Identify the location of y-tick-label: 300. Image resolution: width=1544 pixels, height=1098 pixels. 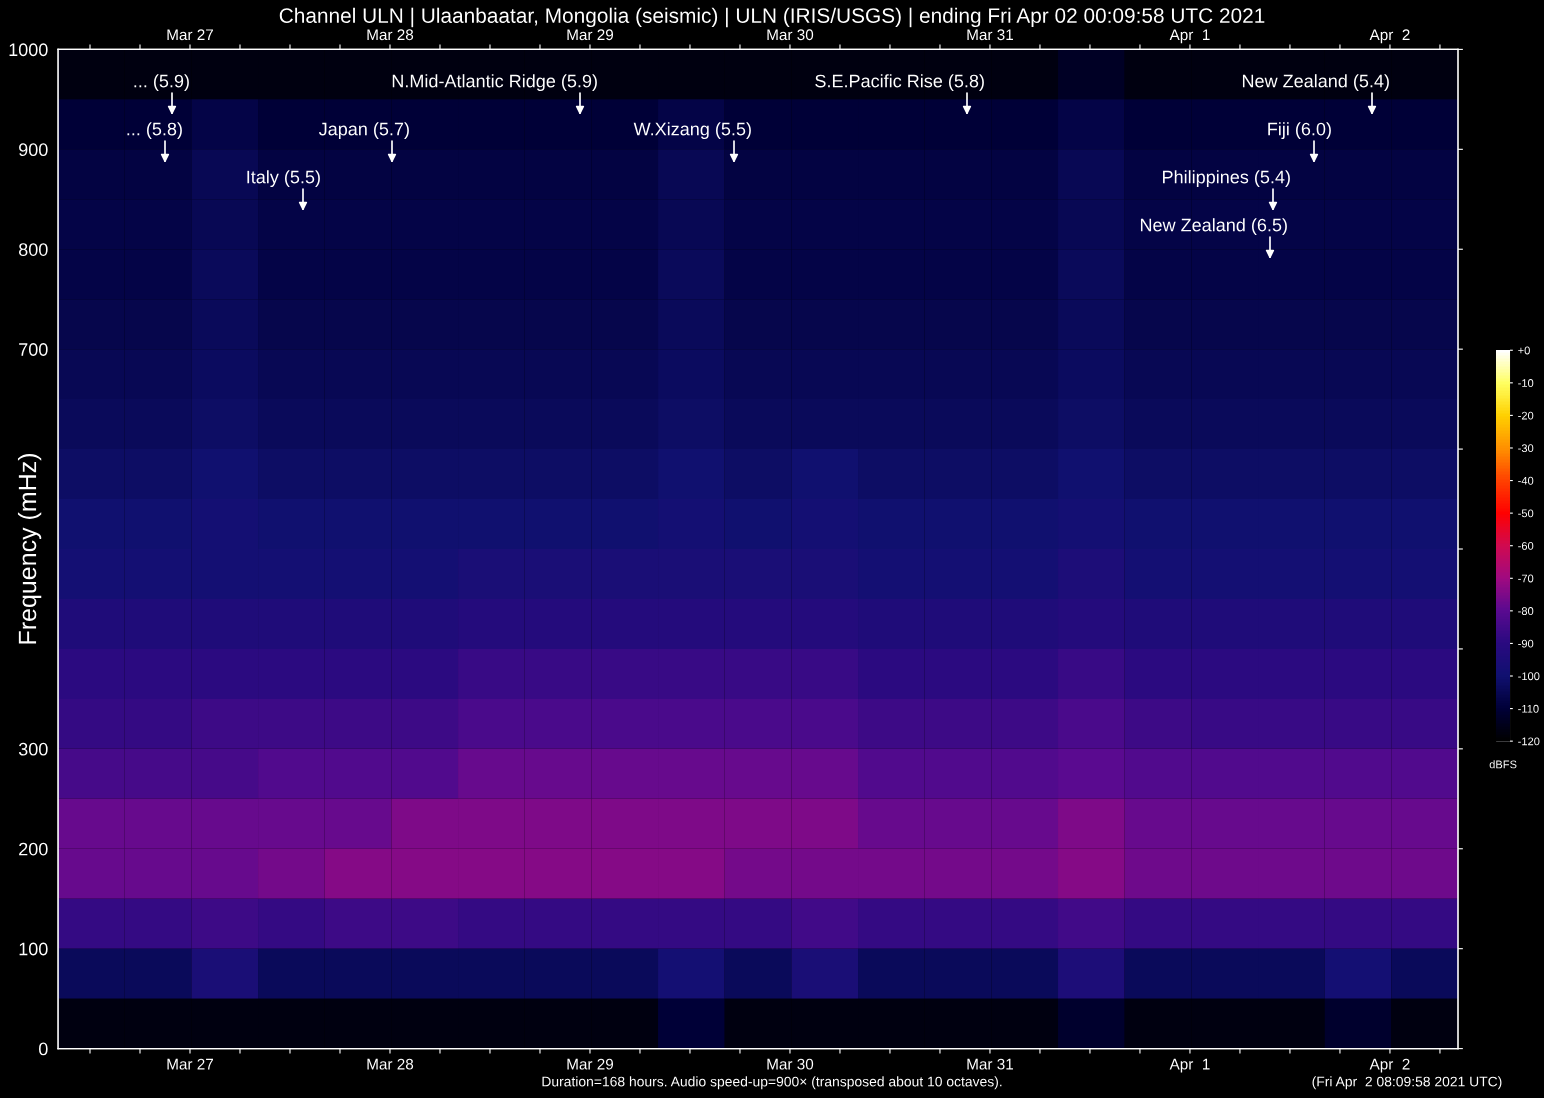
(33, 749).